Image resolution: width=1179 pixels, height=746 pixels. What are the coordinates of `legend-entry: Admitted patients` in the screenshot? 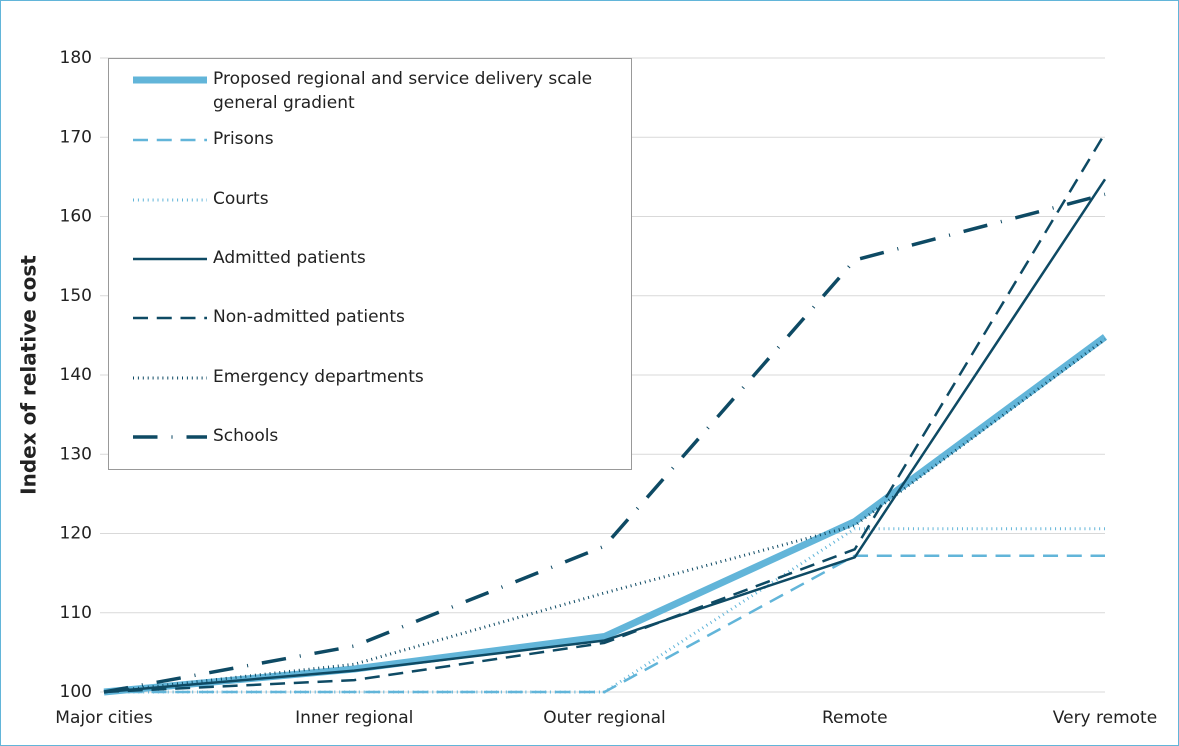 It's located at (379, 258).